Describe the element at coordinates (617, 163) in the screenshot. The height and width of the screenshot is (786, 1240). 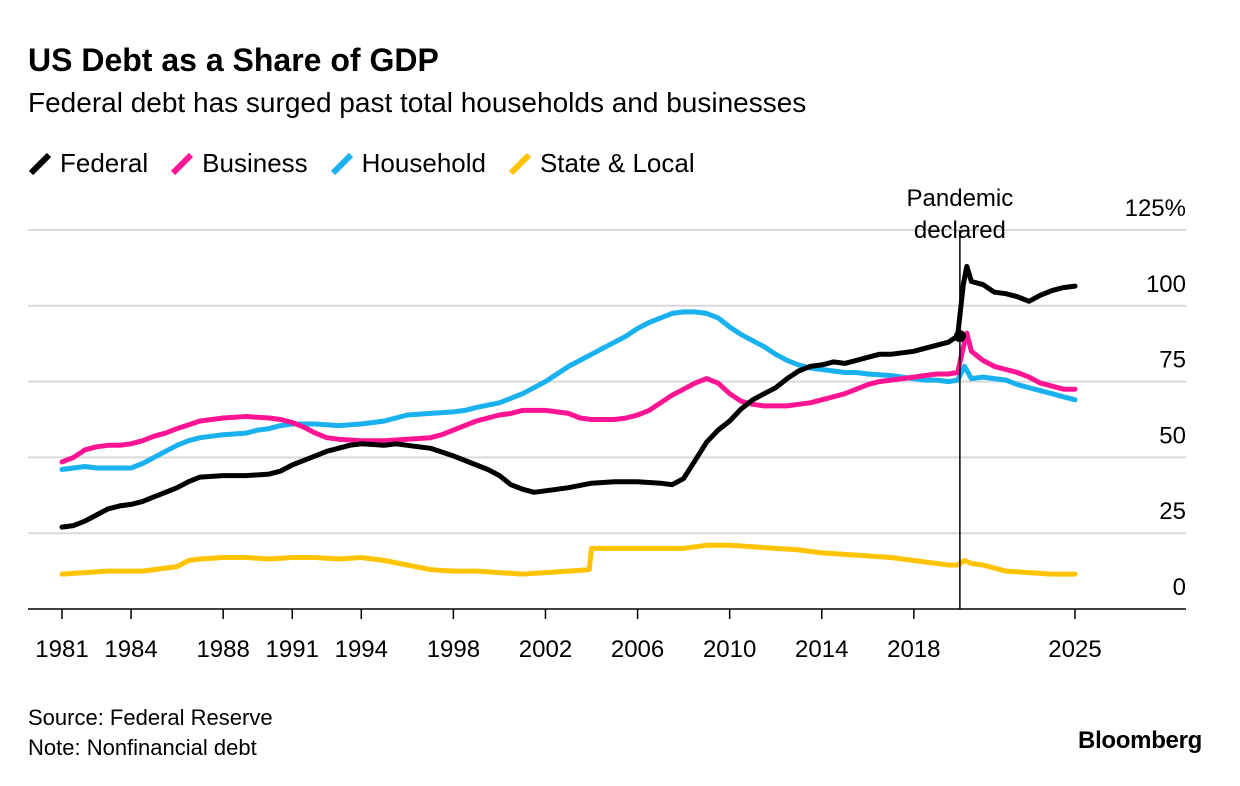
I see `legend-label-state-local: State & Local` at that location.